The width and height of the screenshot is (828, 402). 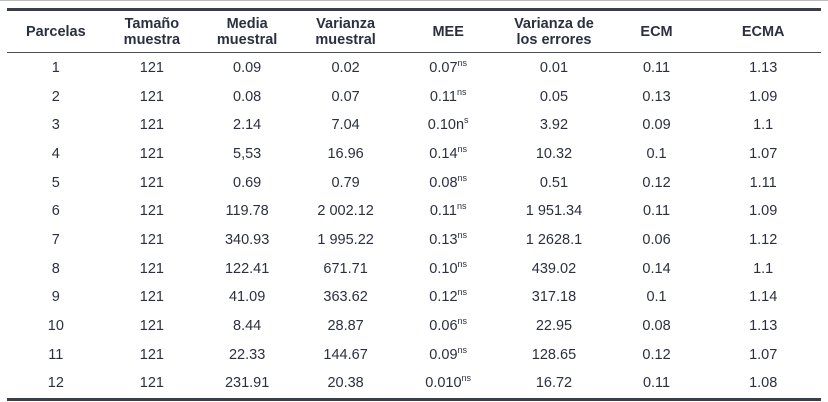 I want to click on cell-var_muestral: 144.67, so click(x=345, y=354).